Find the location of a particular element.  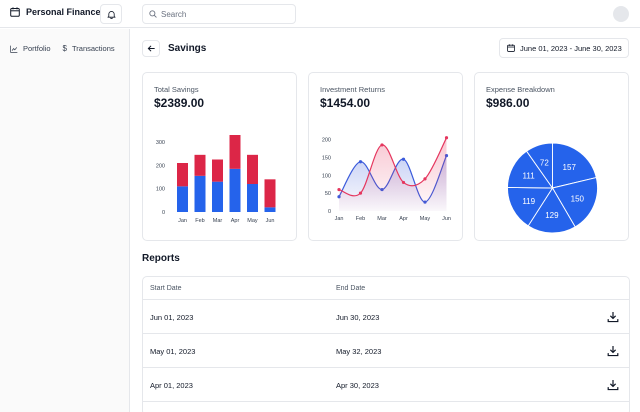

back-button is located at coordinates (151, 48).